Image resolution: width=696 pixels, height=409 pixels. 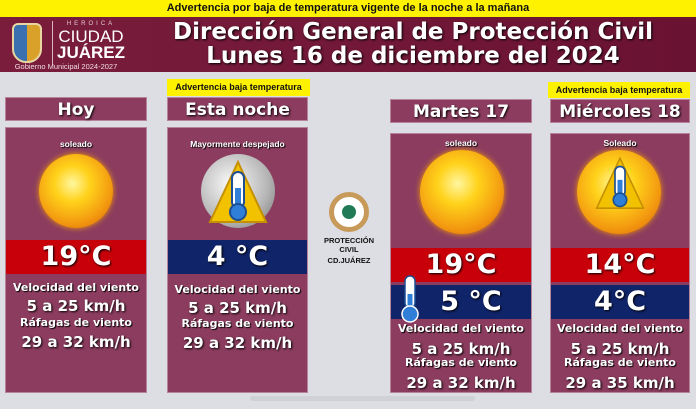 I want to click on horizontal-scrollbar, so click(x=362, y=398).